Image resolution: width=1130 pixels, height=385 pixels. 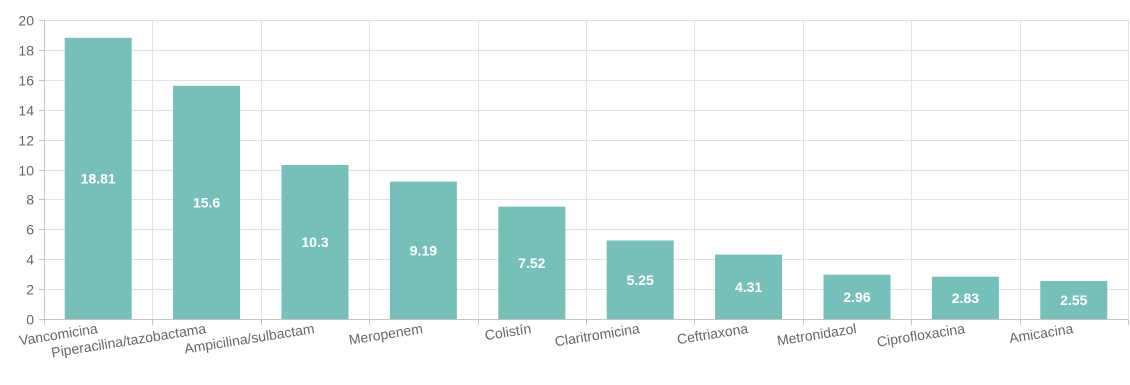 What do you see at coordinates (30, 320) in the screenshot?
I see `y-tick-label: 0` at bounding box center [30, 320].